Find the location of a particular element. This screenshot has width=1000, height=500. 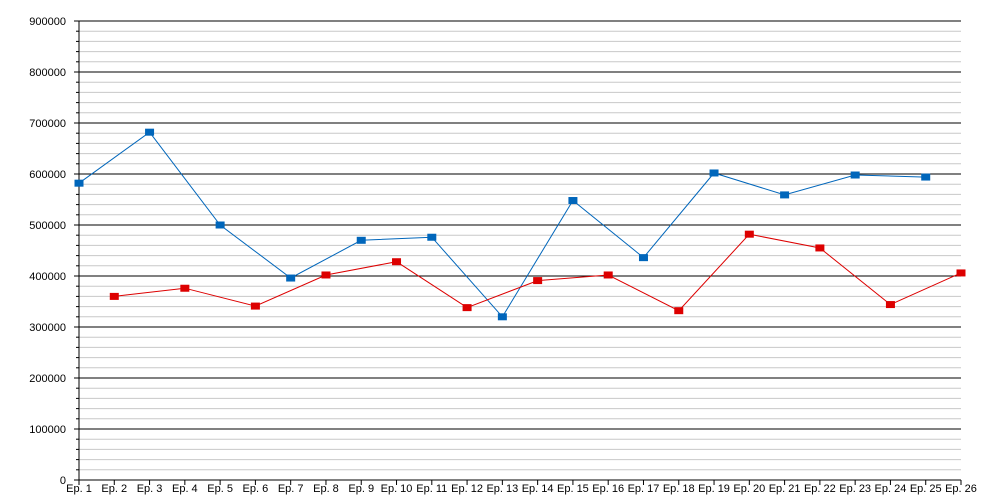

x-tick-label: Ep. 1 is located at coordinates (79, 489).